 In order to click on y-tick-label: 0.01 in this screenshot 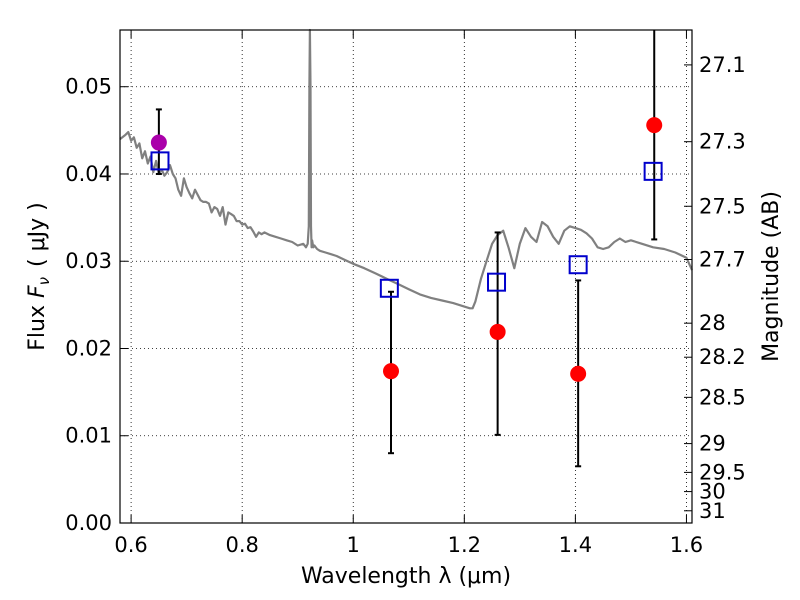, I will do `click(88, 436)`.